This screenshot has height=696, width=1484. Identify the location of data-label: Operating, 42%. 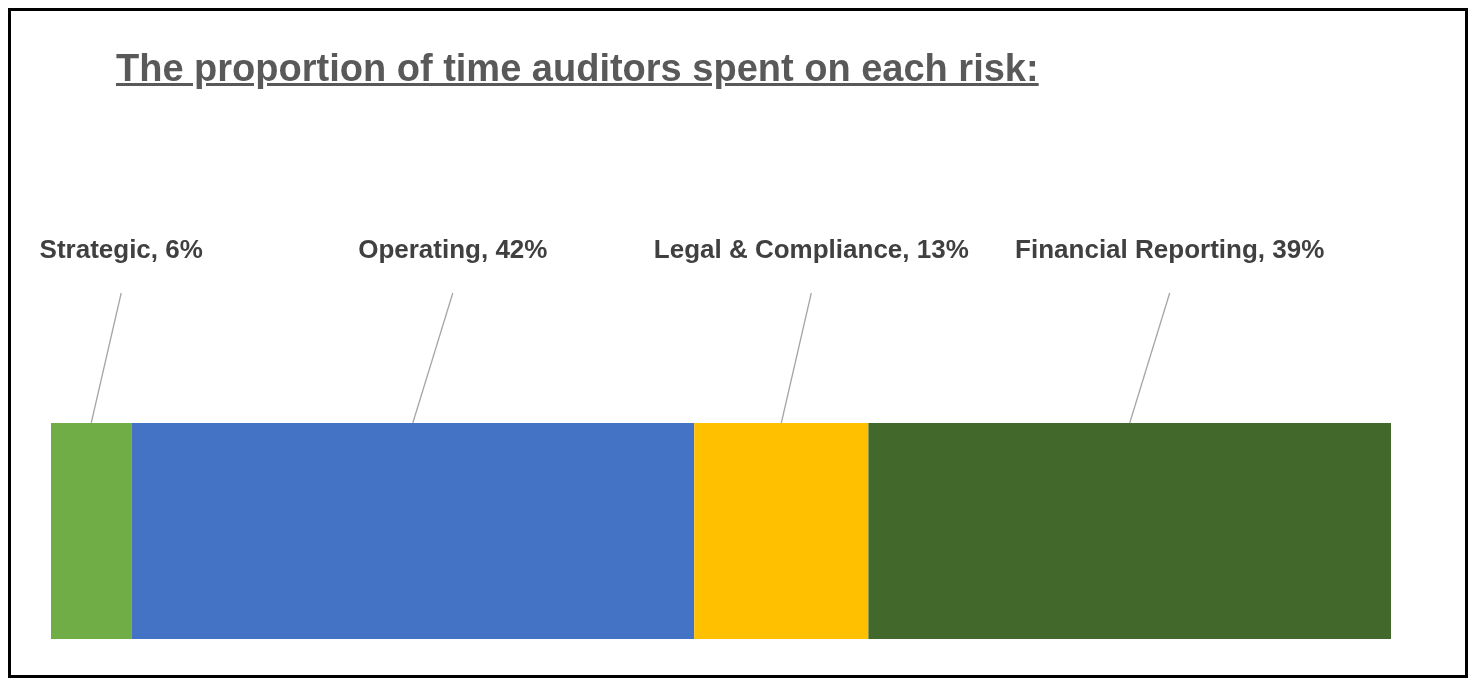
(453, 249).